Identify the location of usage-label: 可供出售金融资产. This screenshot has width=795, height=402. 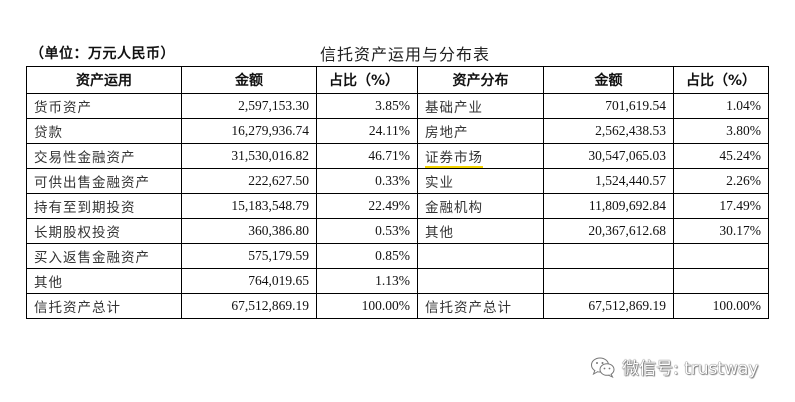
(104, 181).